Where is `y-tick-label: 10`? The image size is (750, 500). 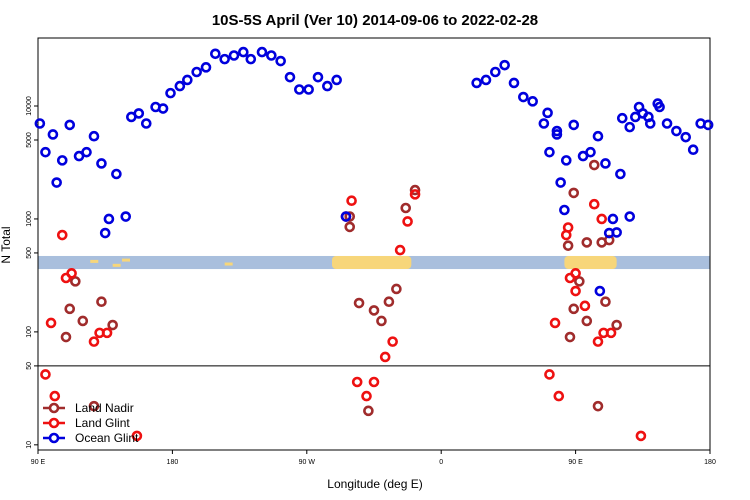 y-tick-label: 10 is located at coordinates (29, 445).